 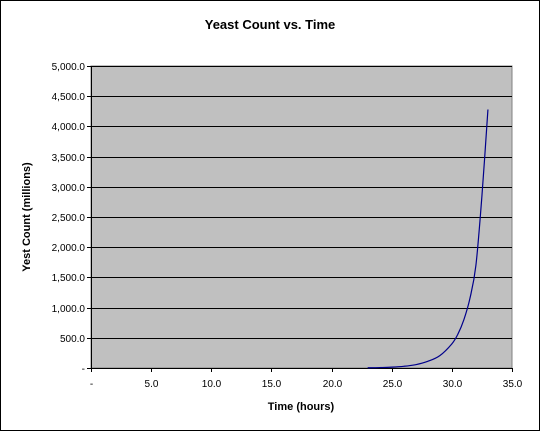 What do you see at coordinates (69, 127) in the screenshot?
I see `y-tick-label: 4,000.0` at bounding box center [69, 127].